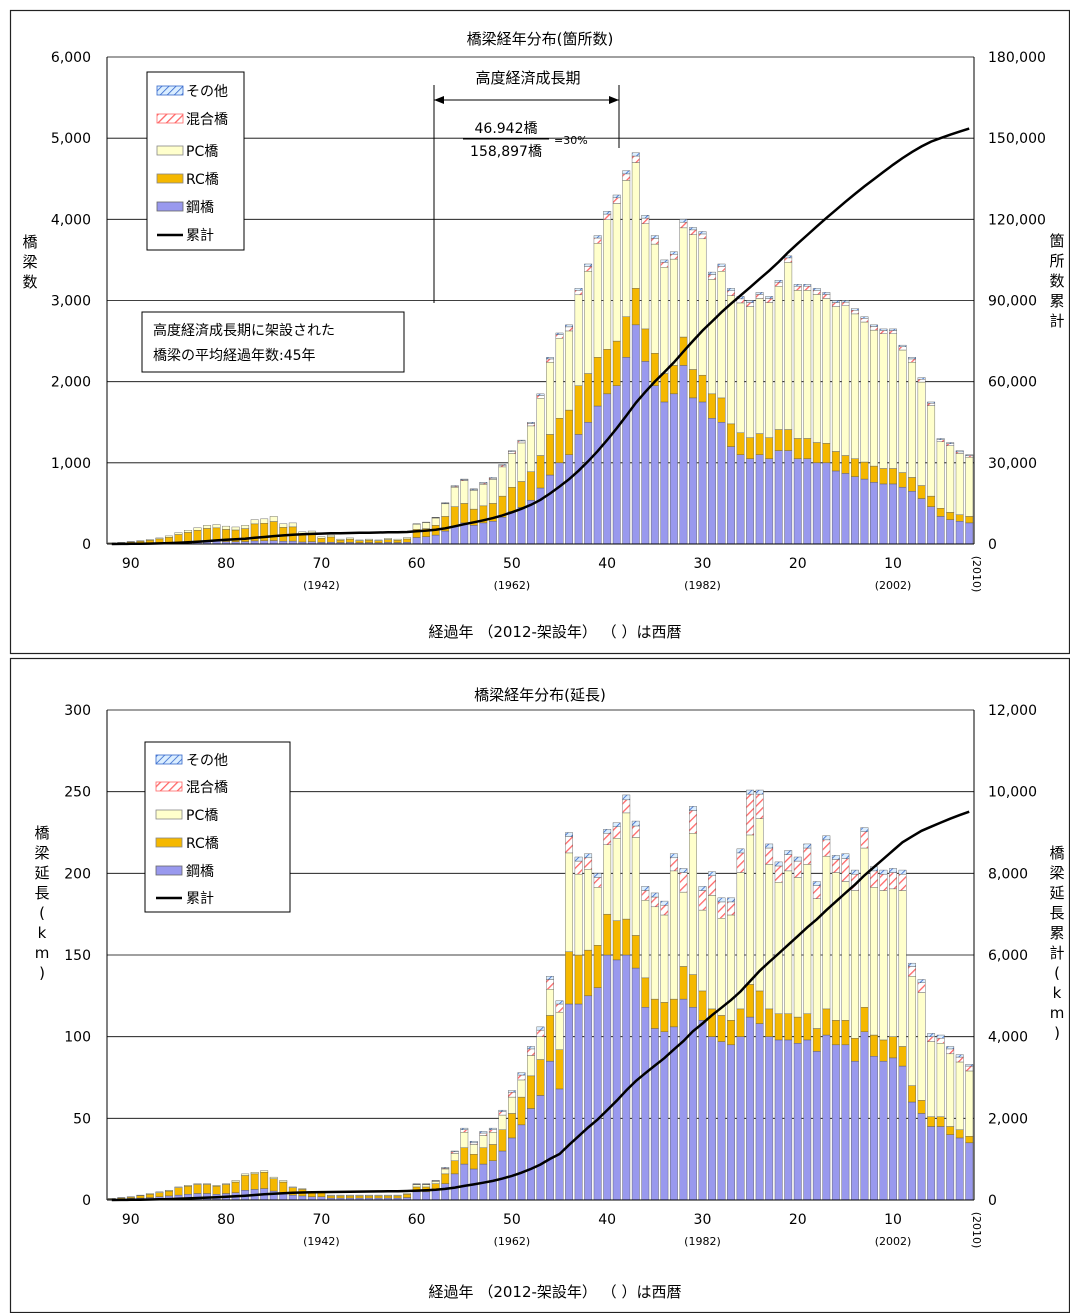 The image size is (1070, 1313). Describe the element at coordinates (202, 816) in the screenshot. I see `legend2-label-pc: PC橋` at that location.